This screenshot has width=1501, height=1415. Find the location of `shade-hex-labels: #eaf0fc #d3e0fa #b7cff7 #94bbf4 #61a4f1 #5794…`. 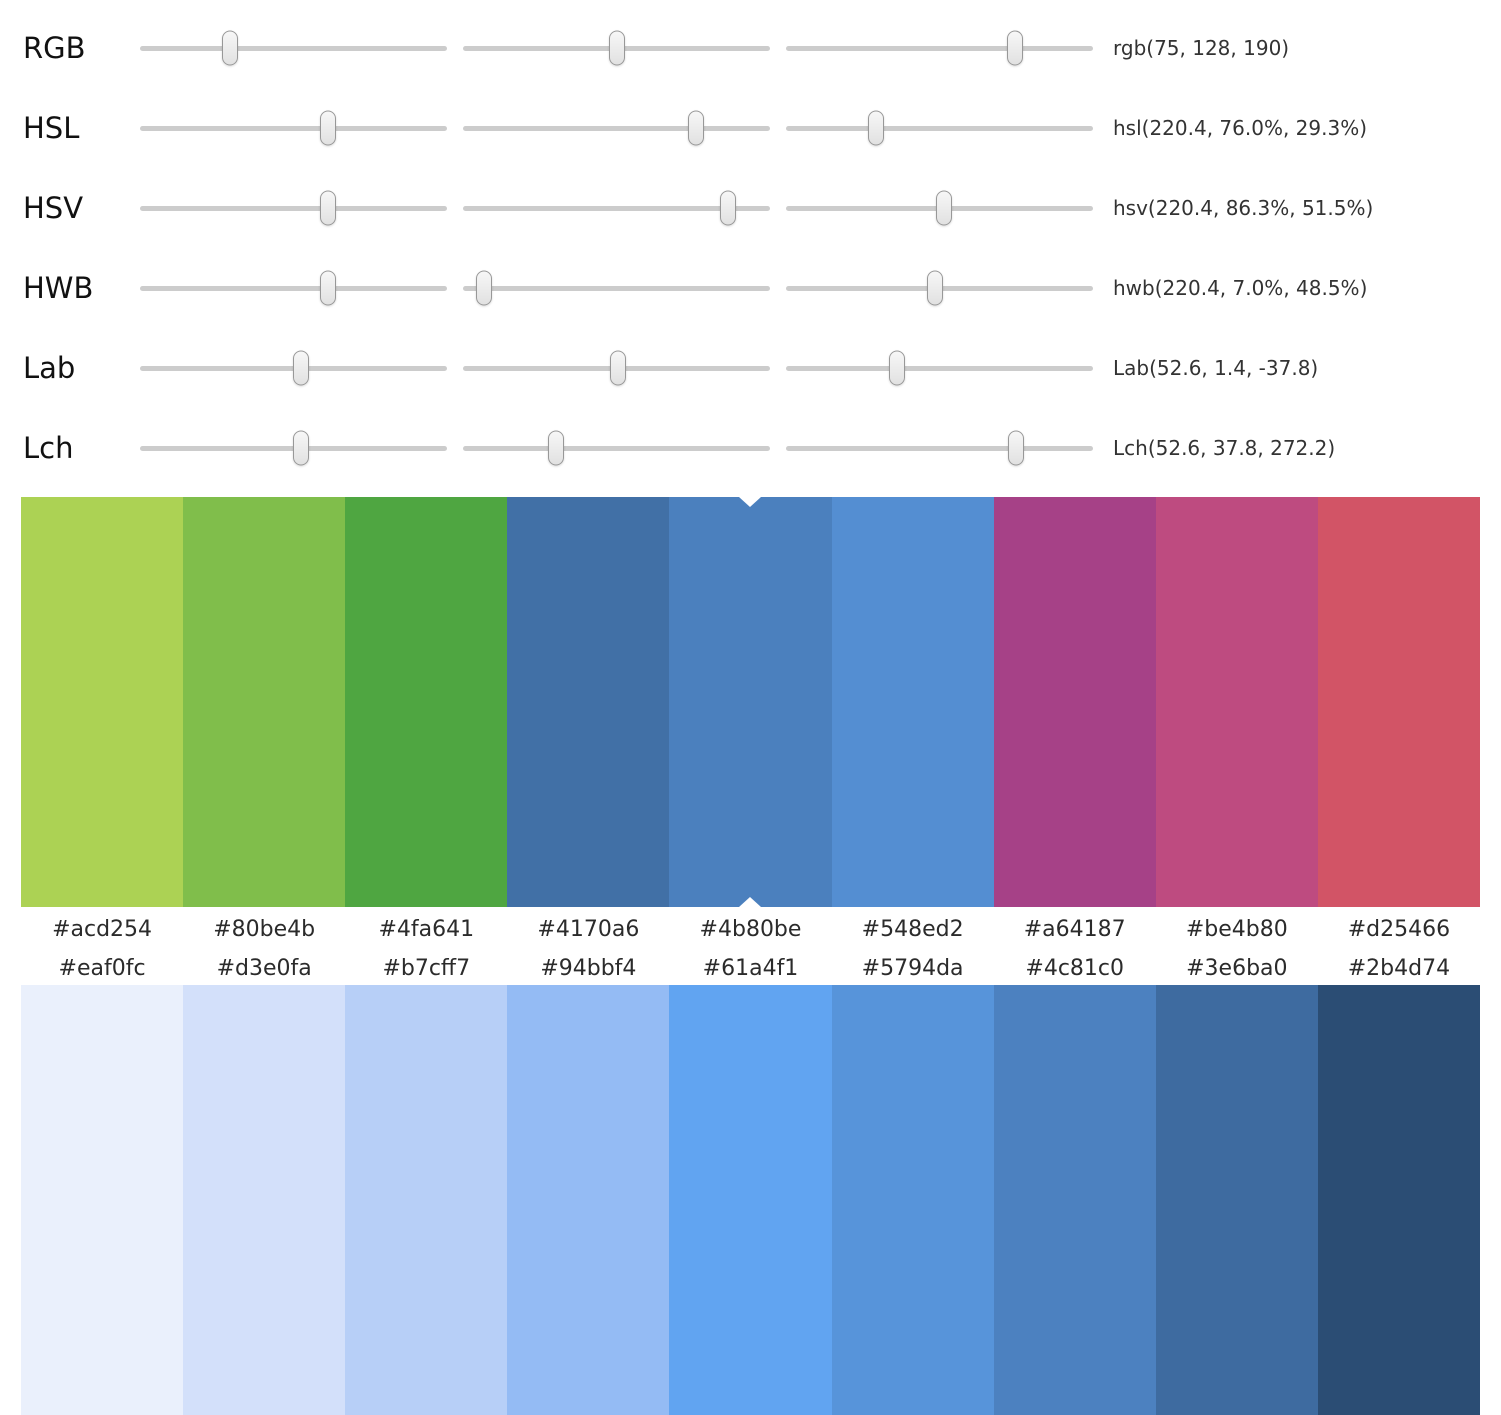

shade-hex-labels: #eaf0fc #d3e0fa #b7cff7 #94bbf4 #61a4f1 #5794… is located at coordinates (750, 968).